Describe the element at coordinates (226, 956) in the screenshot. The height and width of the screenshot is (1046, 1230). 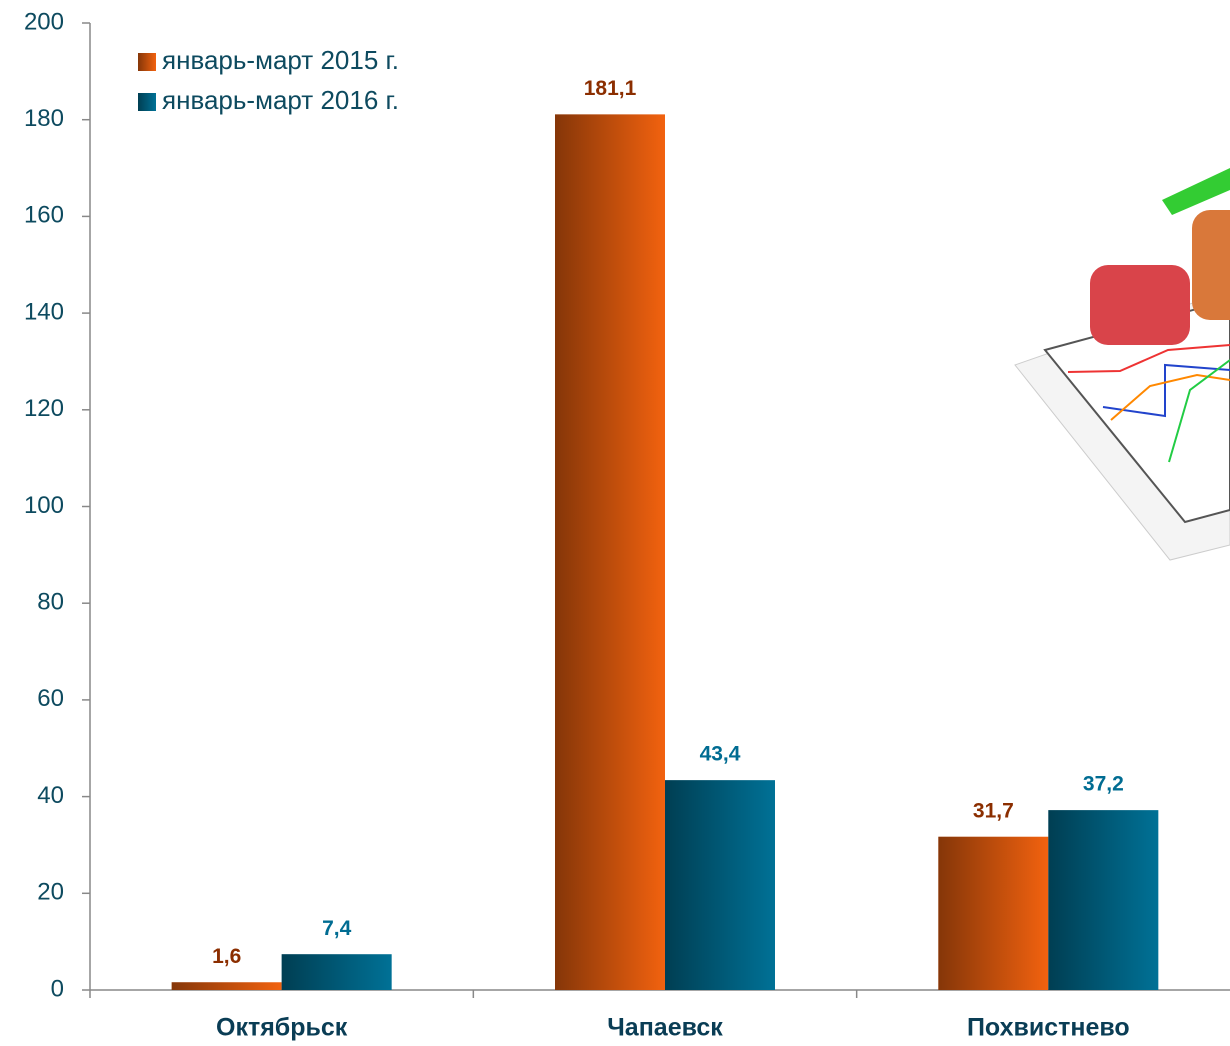
I see `value-label: 1,6` at that location.